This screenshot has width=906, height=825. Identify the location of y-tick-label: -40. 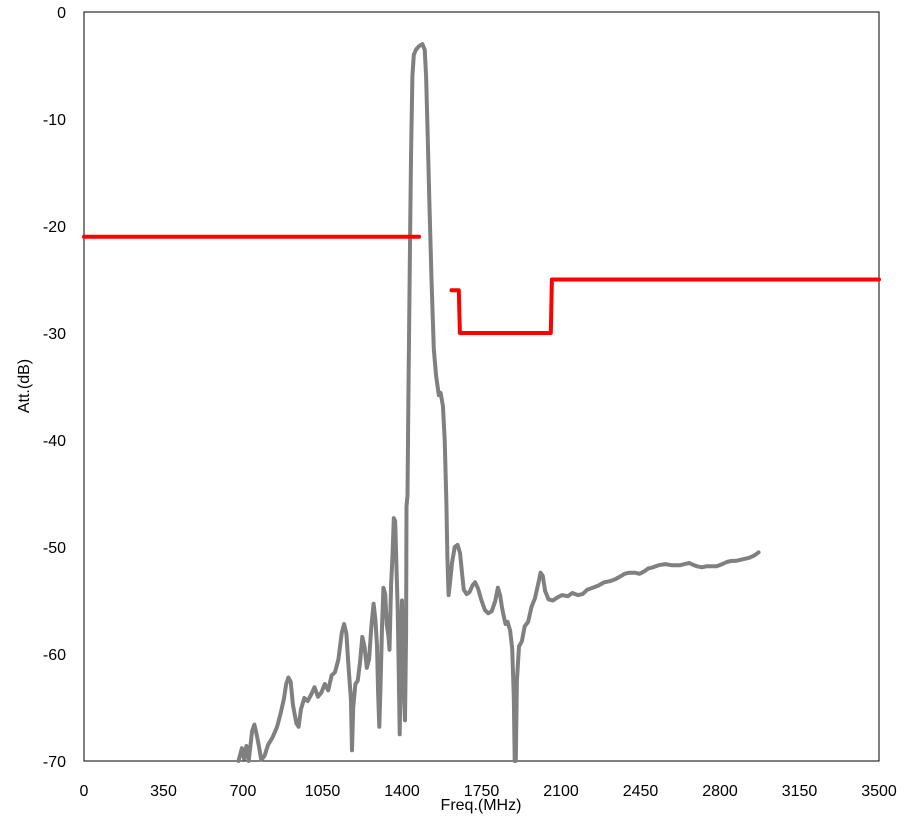
(54, 441).